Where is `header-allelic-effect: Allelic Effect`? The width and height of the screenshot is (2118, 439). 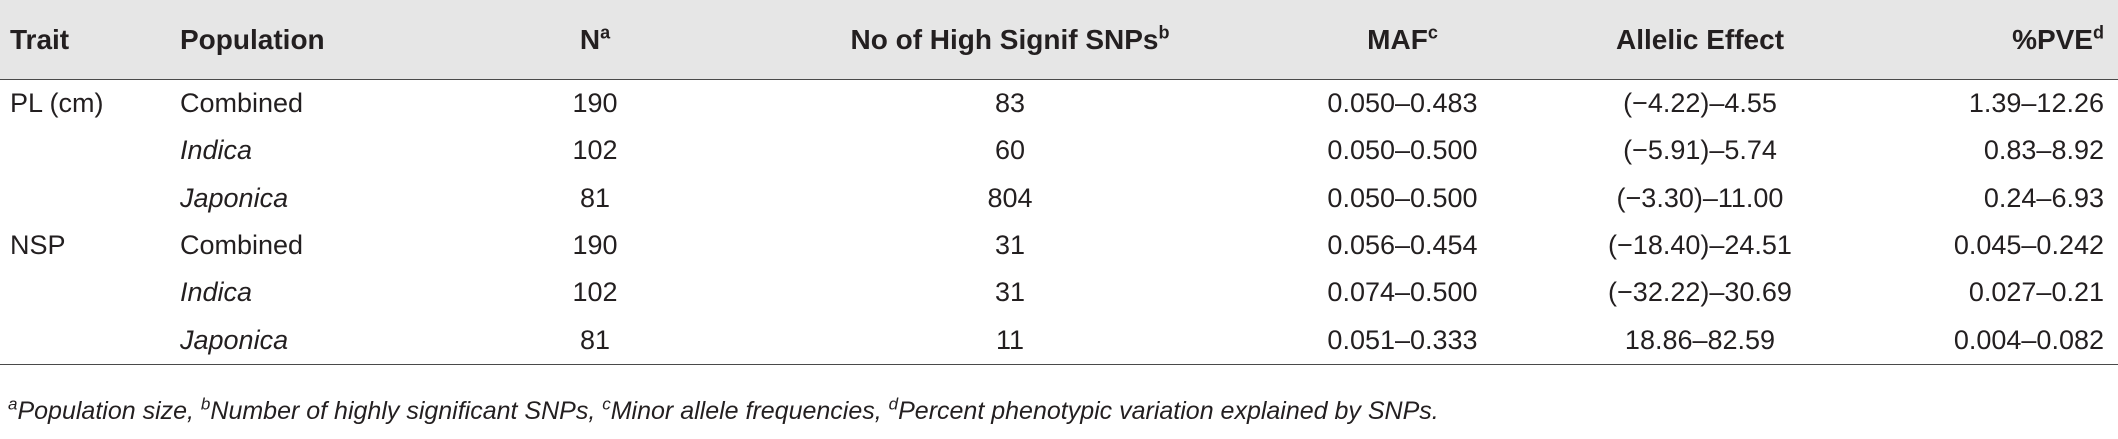
header-allelic-effect: Allelic Effect is located at coordinates (1700, 40).